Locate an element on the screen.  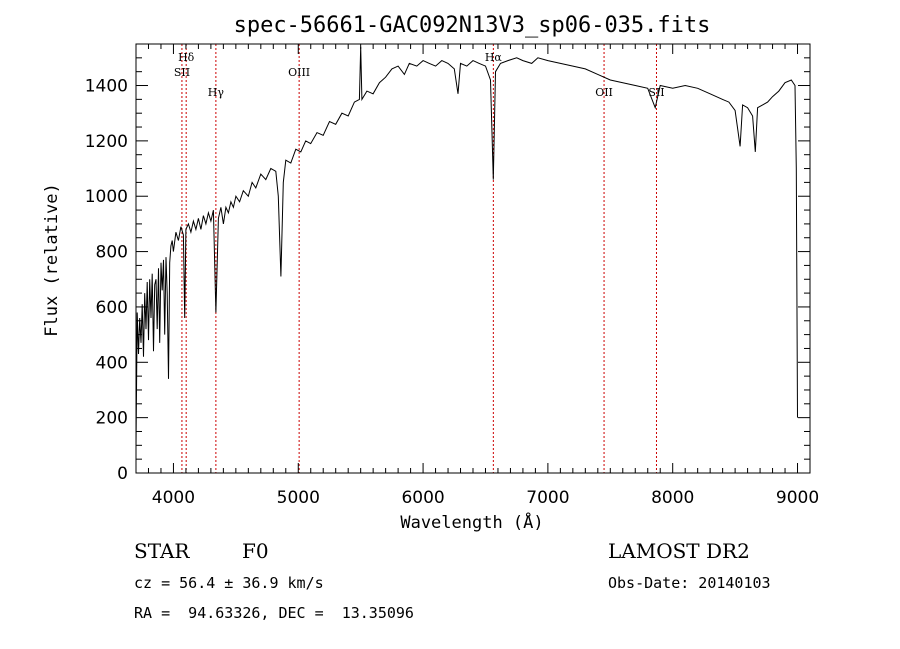
y-axis-label: Flux (relative) is located at coordinates (52, 260).